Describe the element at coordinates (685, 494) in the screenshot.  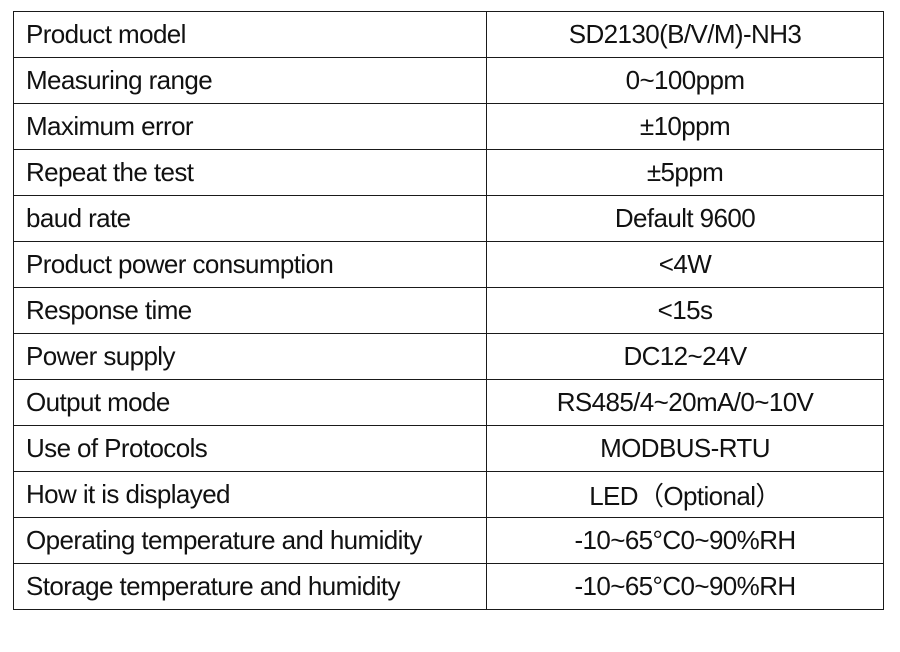
I see `row-value: LED（Optional）` at that location.